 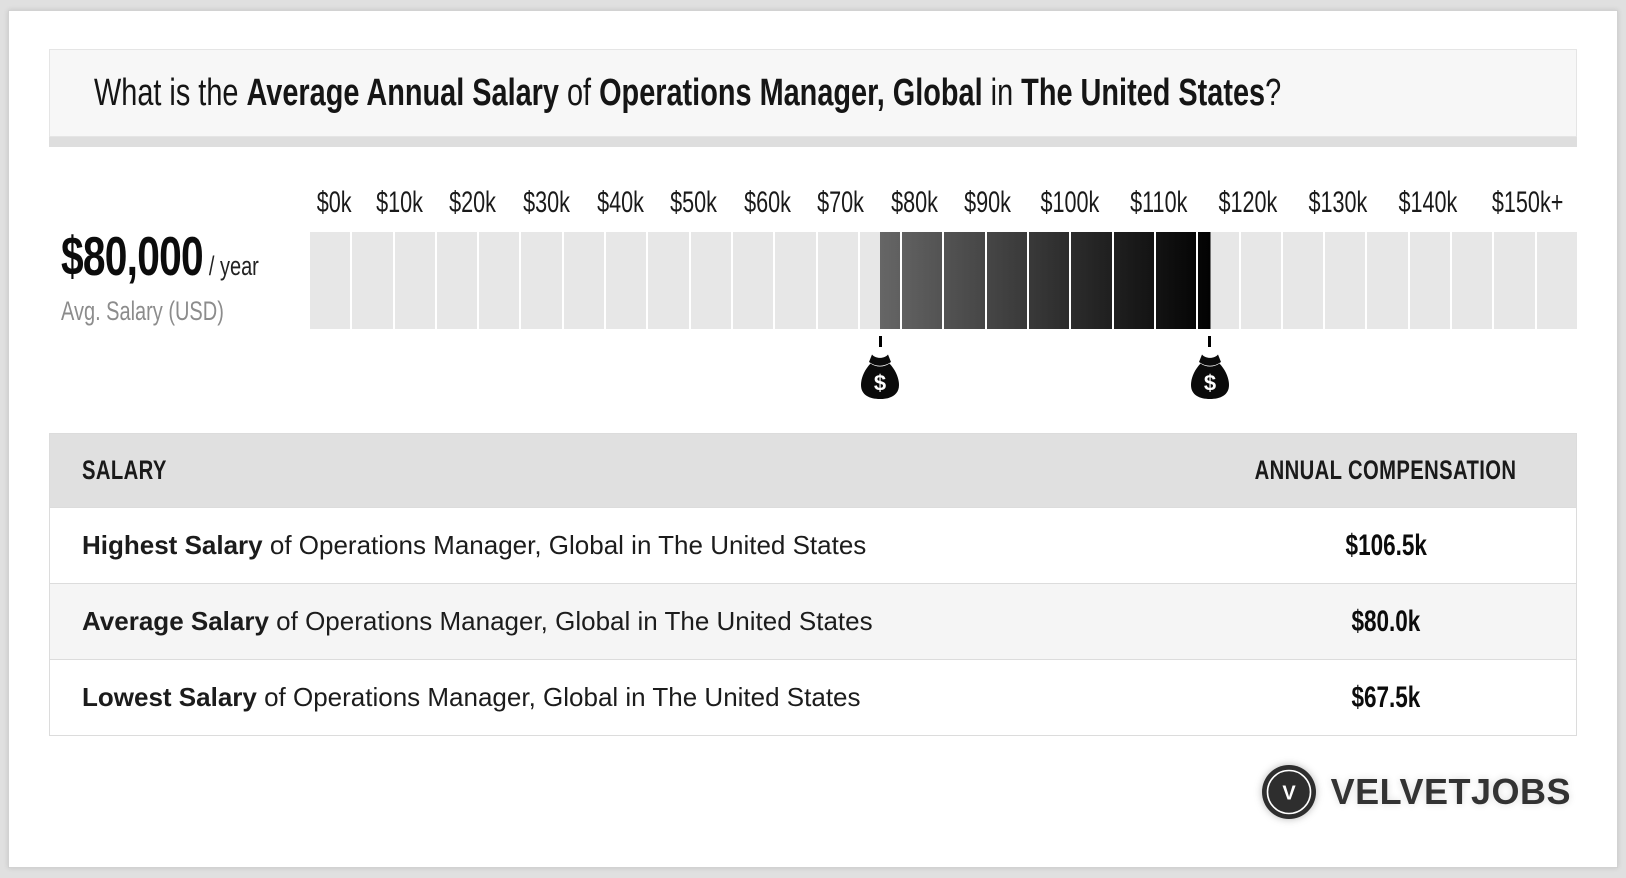 I want to click on axis-tick-label: $20k, so click(x=473, y=202).